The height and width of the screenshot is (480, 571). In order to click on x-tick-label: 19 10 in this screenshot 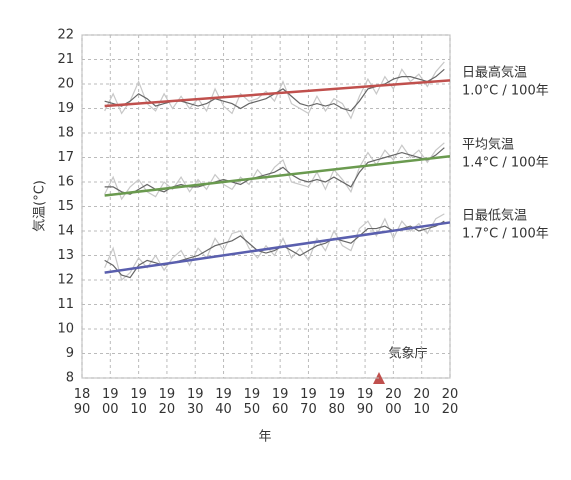, I will do `click(138, 402)`.